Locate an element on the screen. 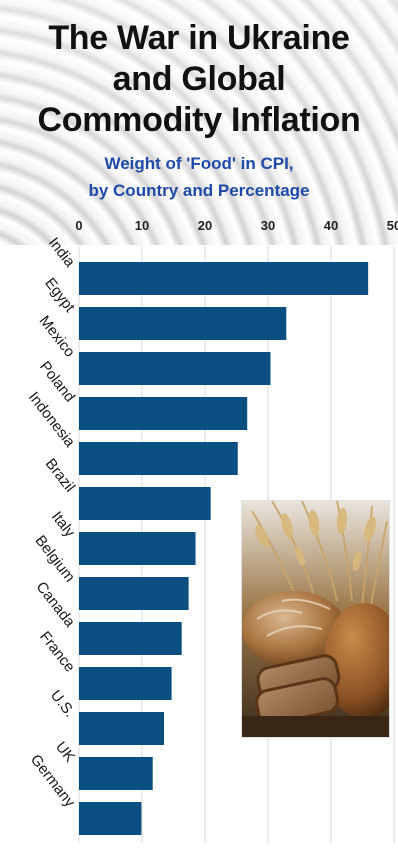 The width and height of the screenshot is (398, 848). bar-poland is located at coordinates (163, 413).